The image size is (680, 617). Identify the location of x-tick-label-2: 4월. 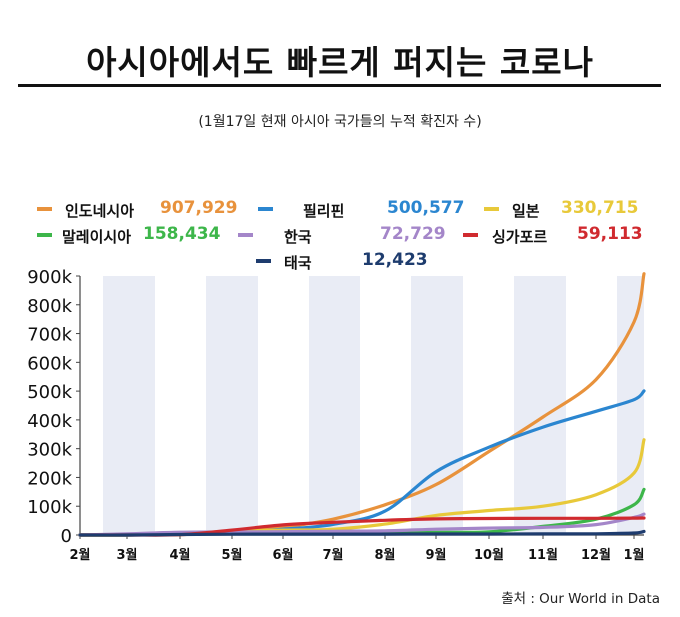
(179, 555).